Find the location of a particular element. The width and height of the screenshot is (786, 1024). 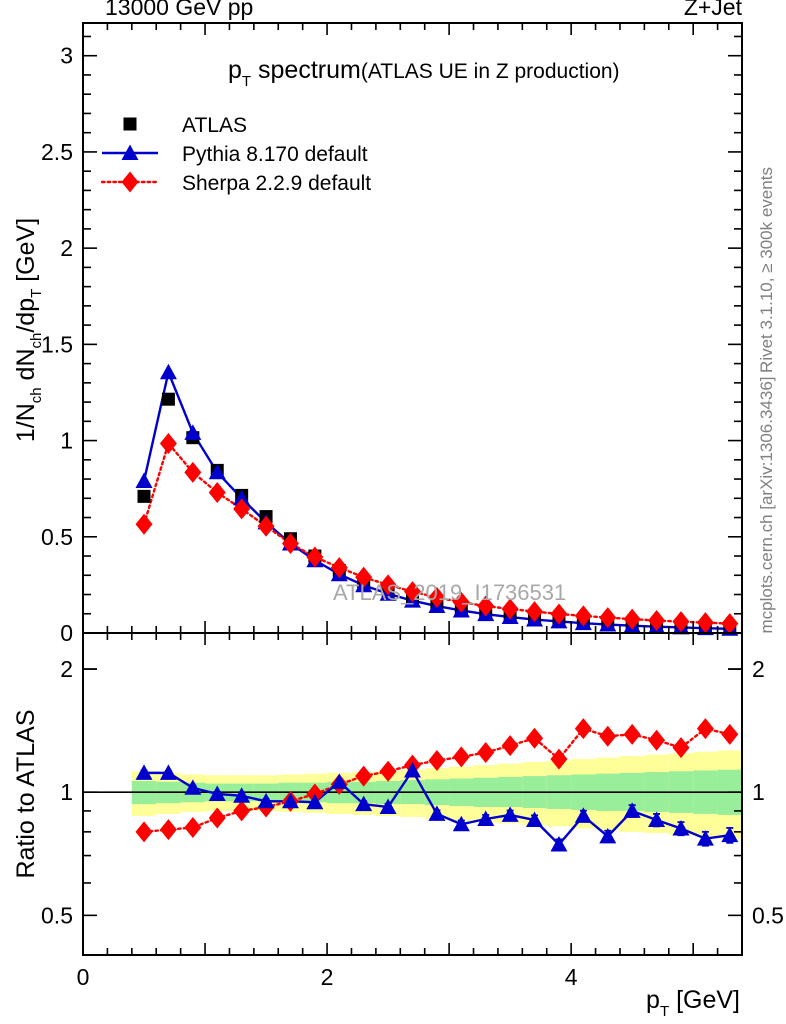

header-row: 13000 GeV pp Z+Jet is located at coordinates (424, 10).